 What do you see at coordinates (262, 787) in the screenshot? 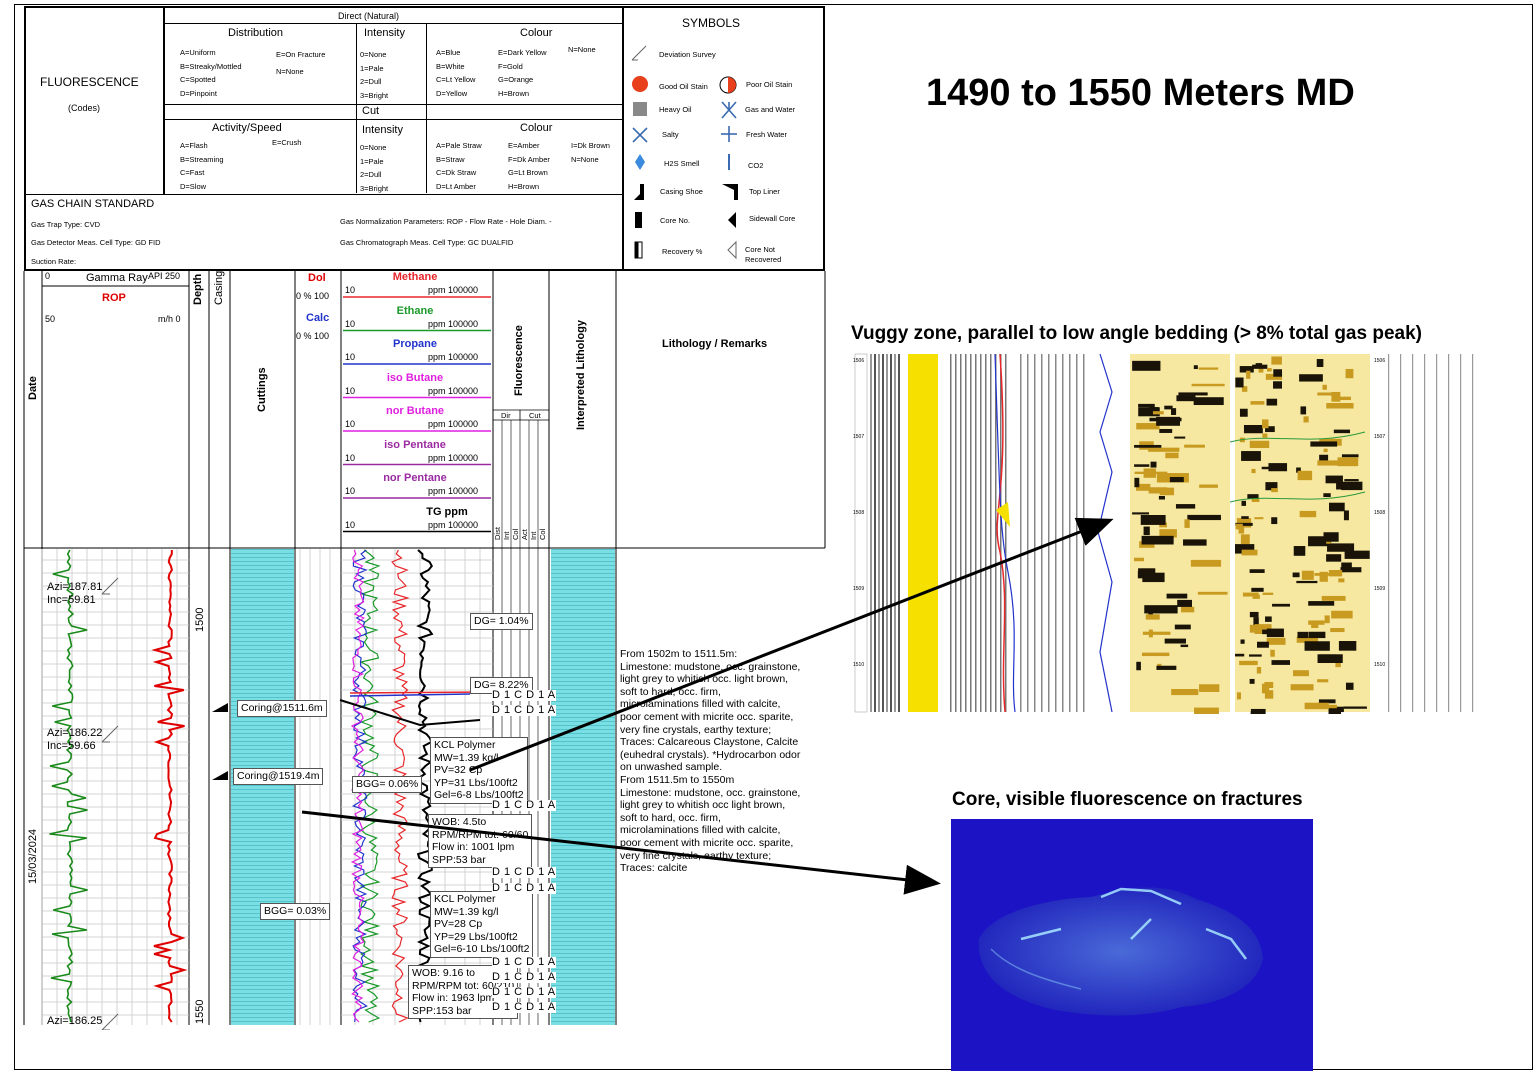
I see `cuttings-limestone` at bounding box center [262, 787].